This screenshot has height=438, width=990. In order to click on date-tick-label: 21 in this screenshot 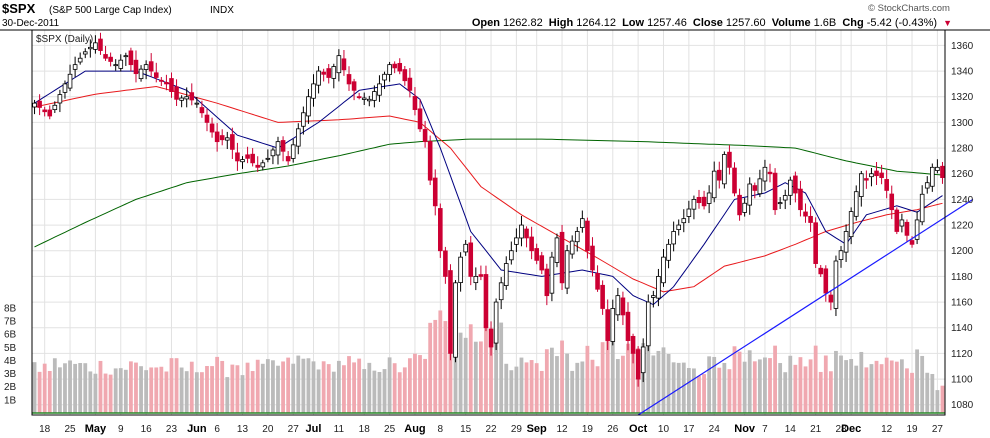, I will do `click(816, 429)`.